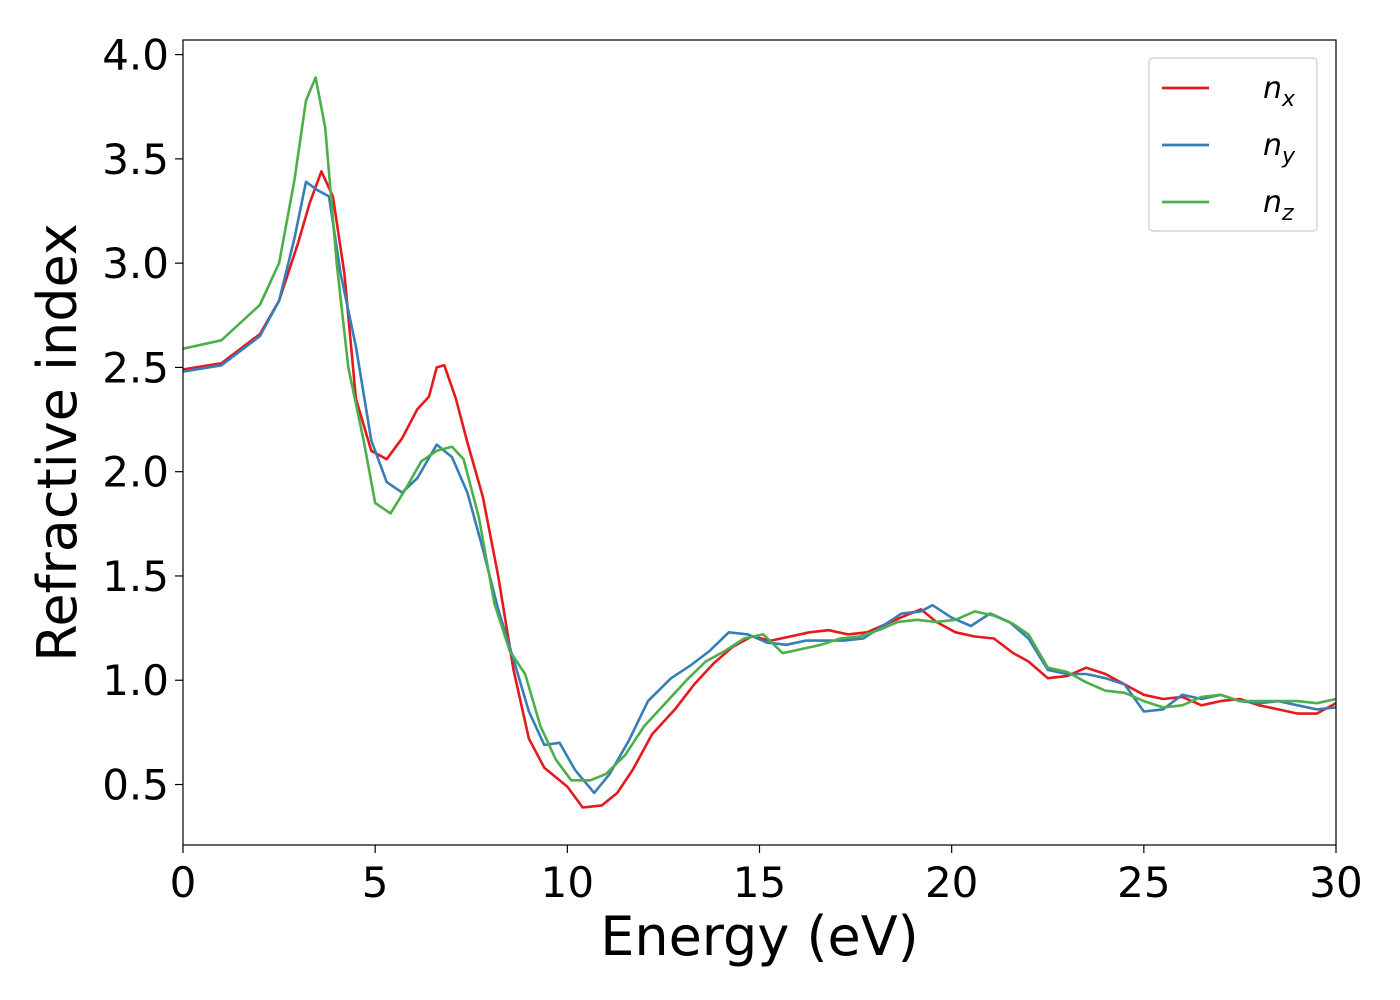 This screenshot has width=1400, height=1000. Describe the element at coordinates (1278, 205) in the screenshot. I see `legend-label-z: nz` at that location.